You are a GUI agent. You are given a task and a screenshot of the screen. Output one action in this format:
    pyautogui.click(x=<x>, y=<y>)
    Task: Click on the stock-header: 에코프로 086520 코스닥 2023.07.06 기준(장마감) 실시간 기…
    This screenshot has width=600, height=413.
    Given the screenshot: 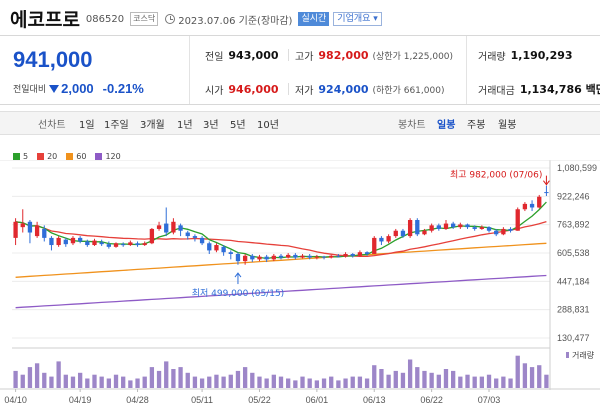 What is the action you would take?
    pyautogui.click(x=196, y=19)
    